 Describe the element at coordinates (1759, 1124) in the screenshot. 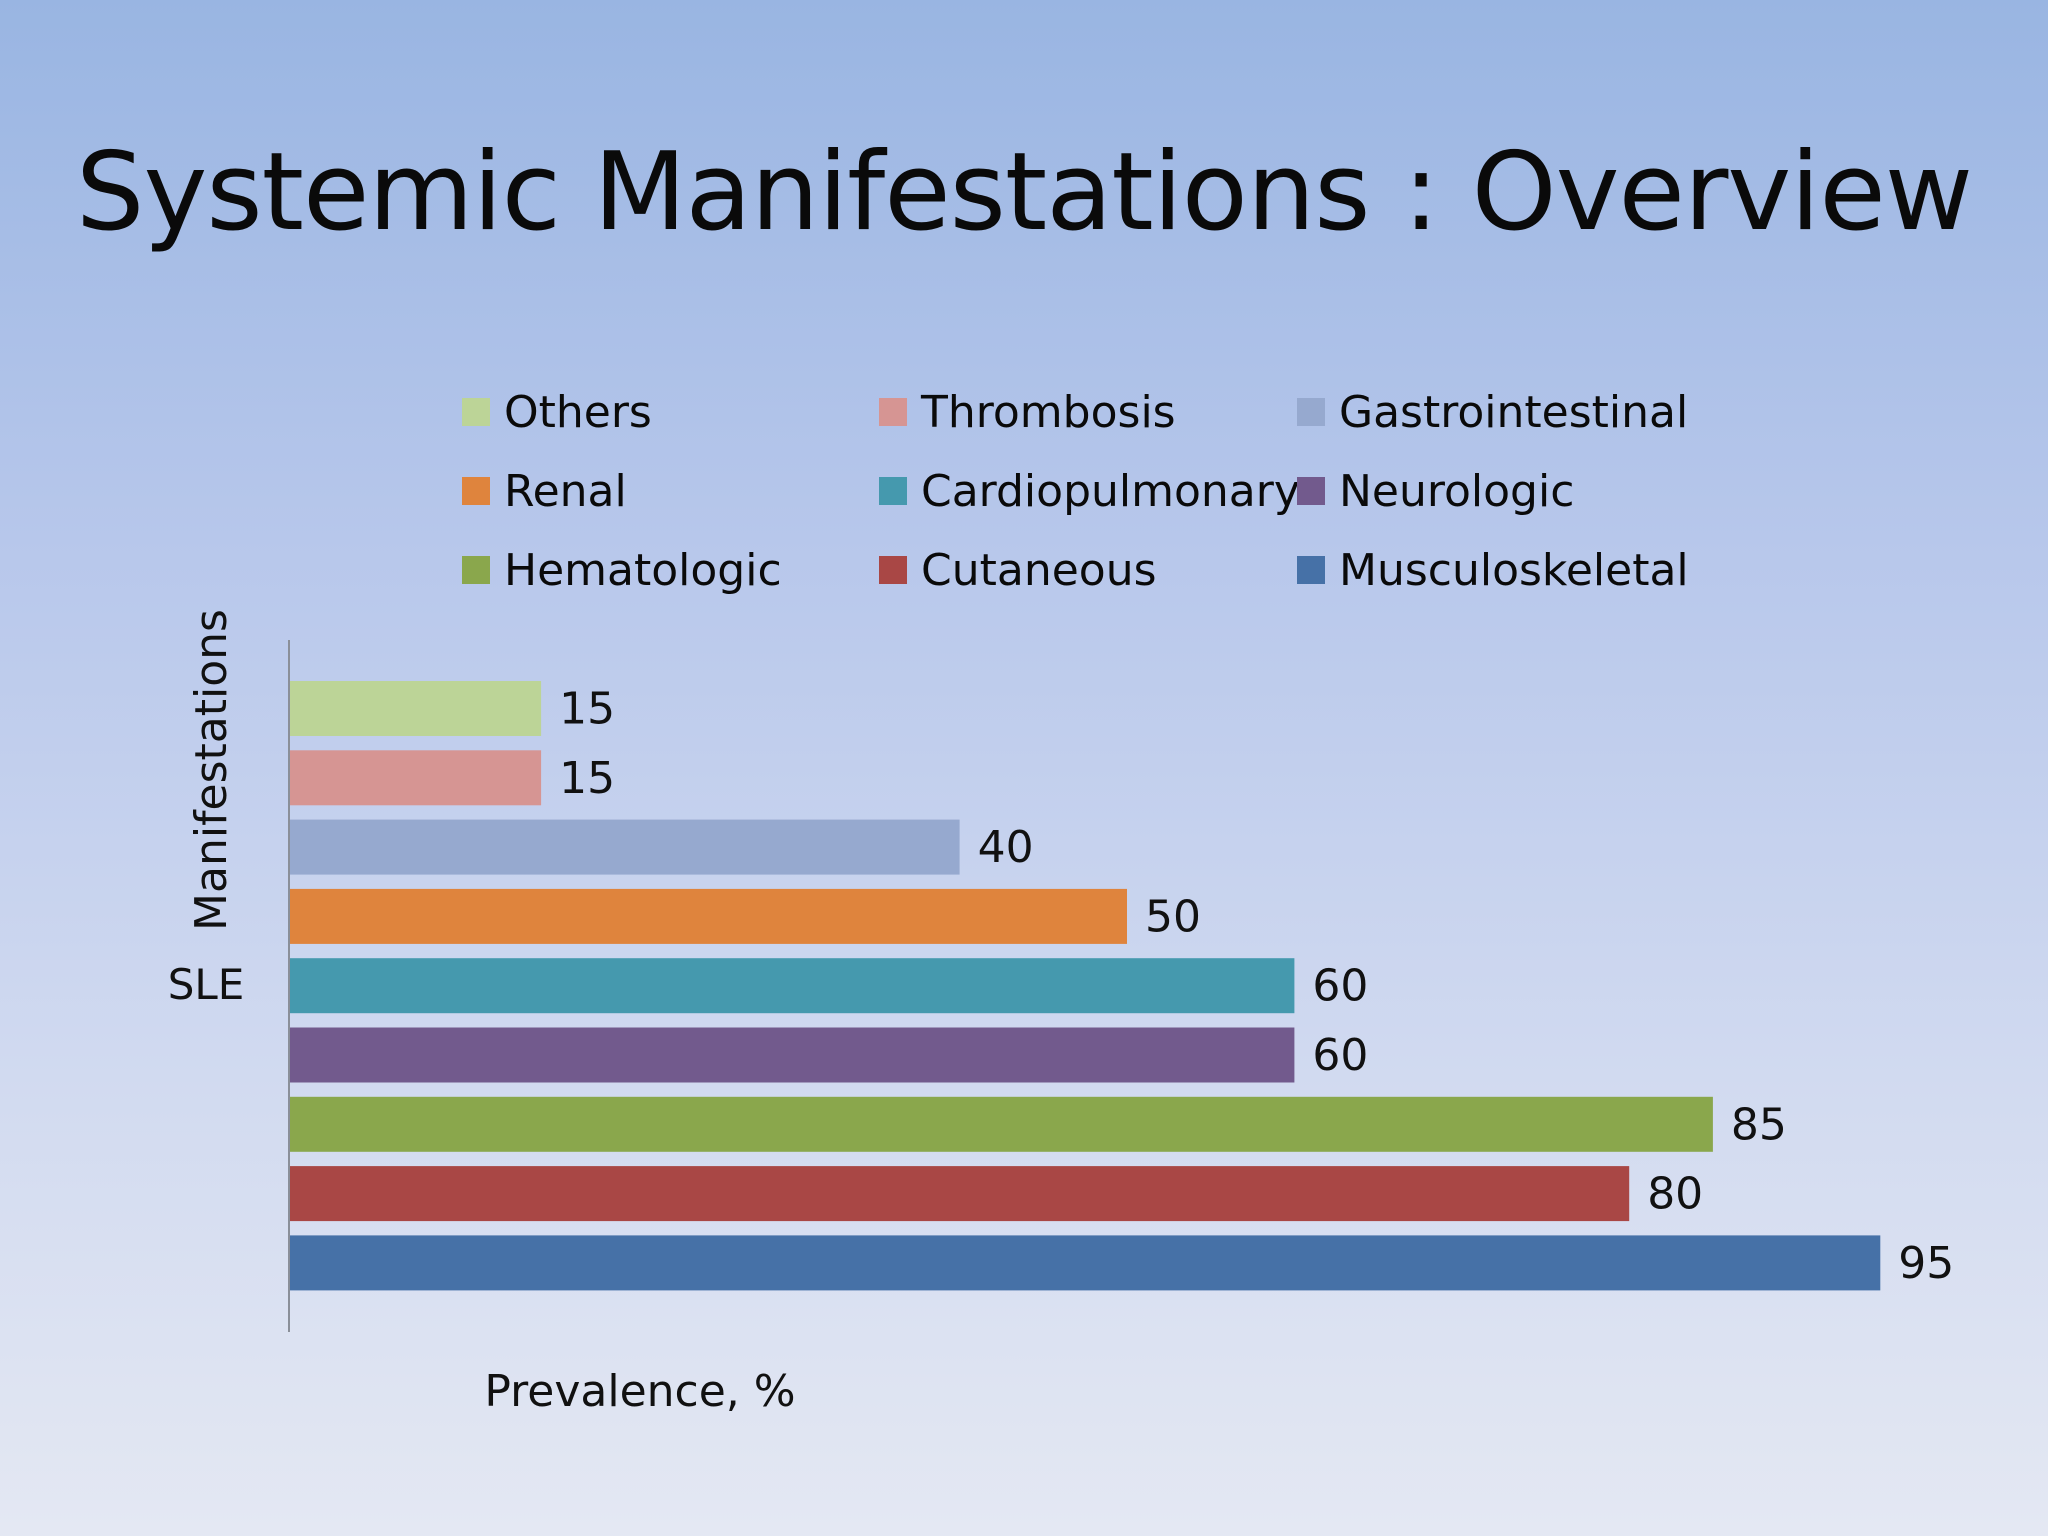

I see `data-label-hematologic: 85` at that location.